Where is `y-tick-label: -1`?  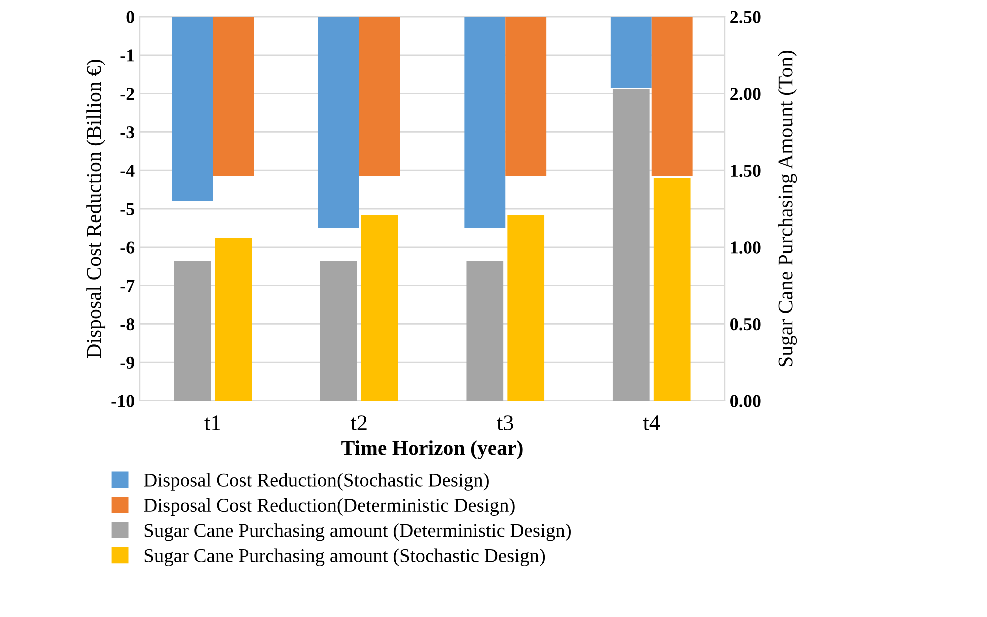
y-tick-label: -1 is located at coordinates (127, 56).